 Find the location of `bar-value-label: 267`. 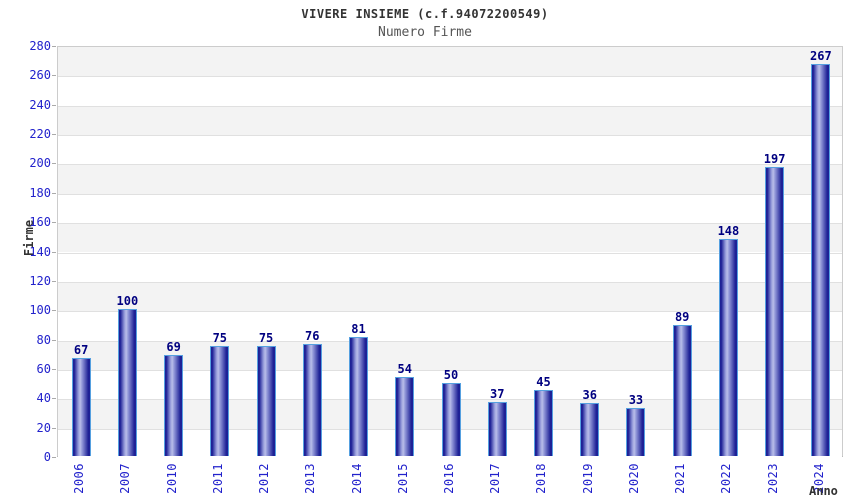

bar-value-label: 267 is located at coordinates (821, 56).